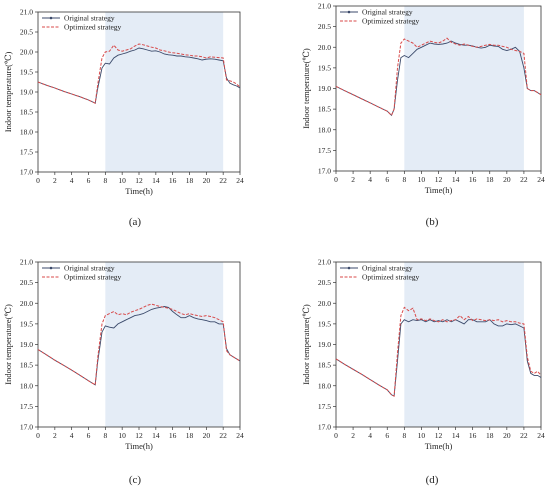 Image resolution: width=550 pixels, height=492 pixels. What do you see at coordinates (324, 262) in the screenshot?
I see `y-tick-label: 21.0` at bounding box center [324, 262].